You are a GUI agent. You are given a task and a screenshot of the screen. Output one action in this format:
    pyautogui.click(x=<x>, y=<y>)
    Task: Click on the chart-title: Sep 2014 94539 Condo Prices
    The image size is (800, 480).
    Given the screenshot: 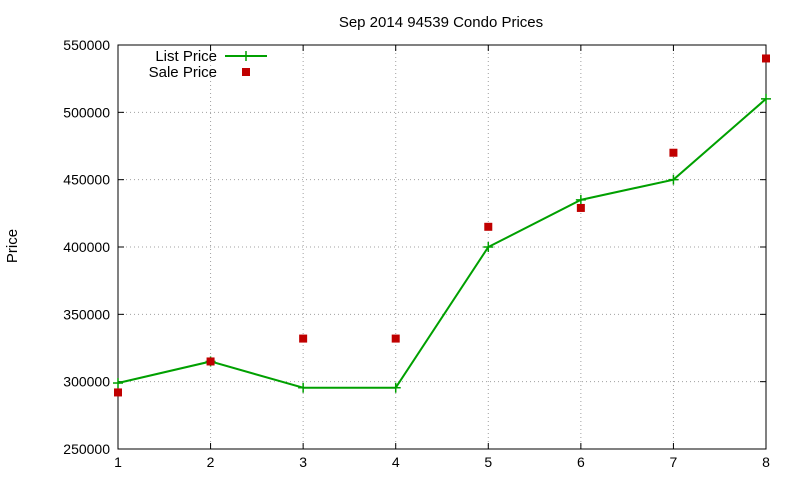 What is the action you would take?
    pyautogui.click(x=441, y=22)
    